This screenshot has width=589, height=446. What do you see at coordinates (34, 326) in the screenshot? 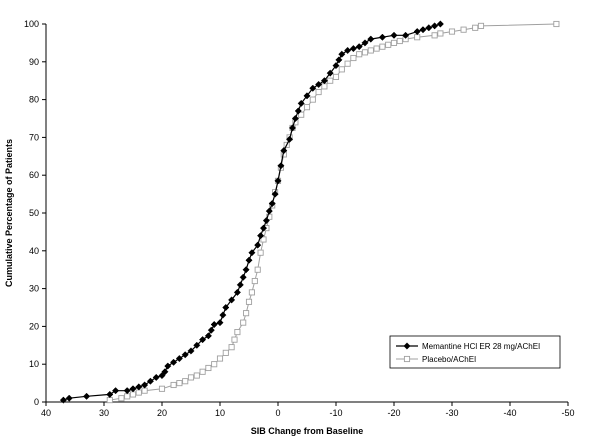
I see `y-tick-label: 20` at bounding box center [34, 326].